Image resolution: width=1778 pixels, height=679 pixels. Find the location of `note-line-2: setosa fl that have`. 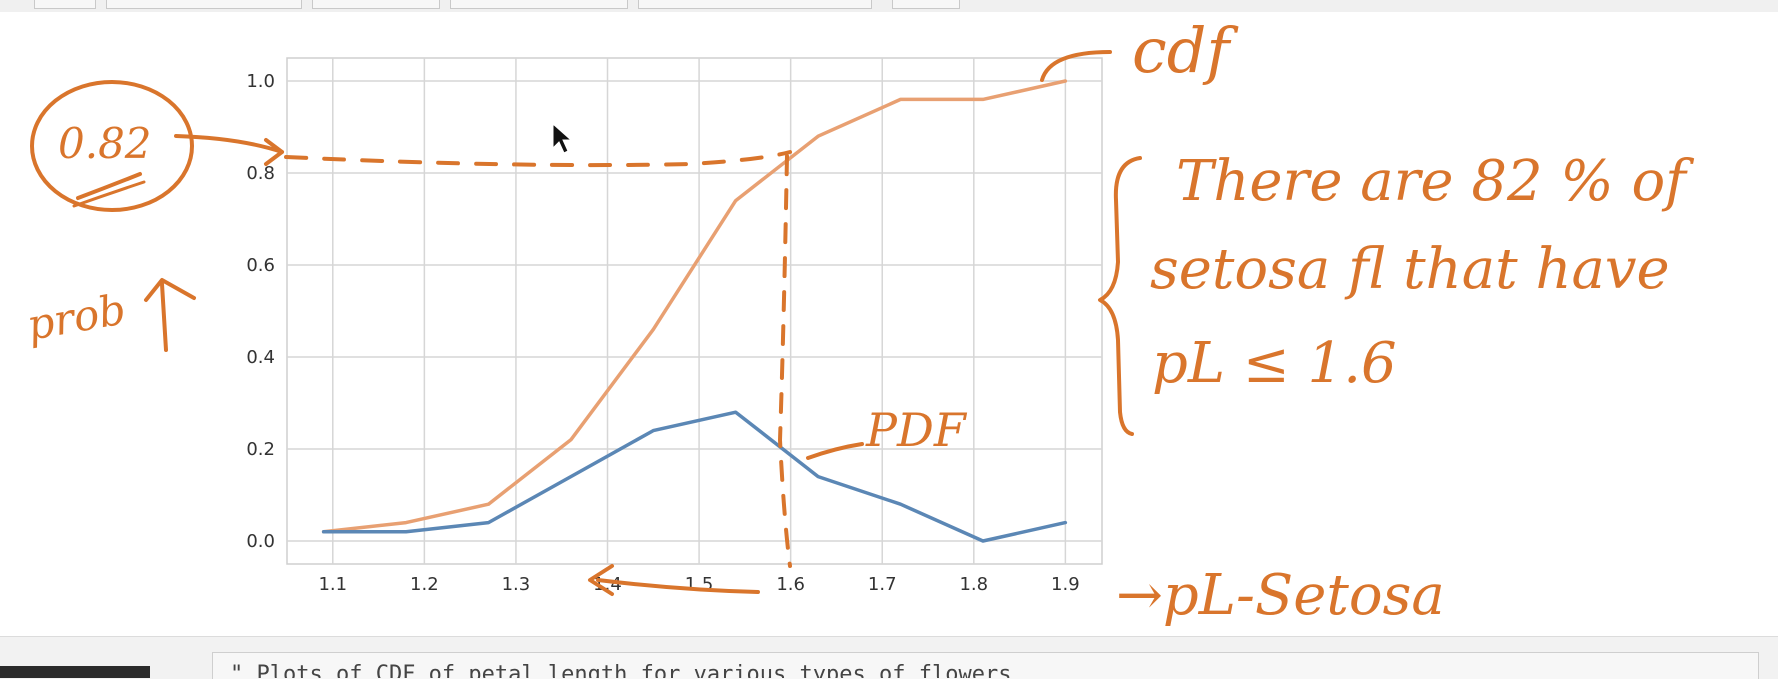

note-line-2: setosa fl that have is located at coordinates (1410, 269).